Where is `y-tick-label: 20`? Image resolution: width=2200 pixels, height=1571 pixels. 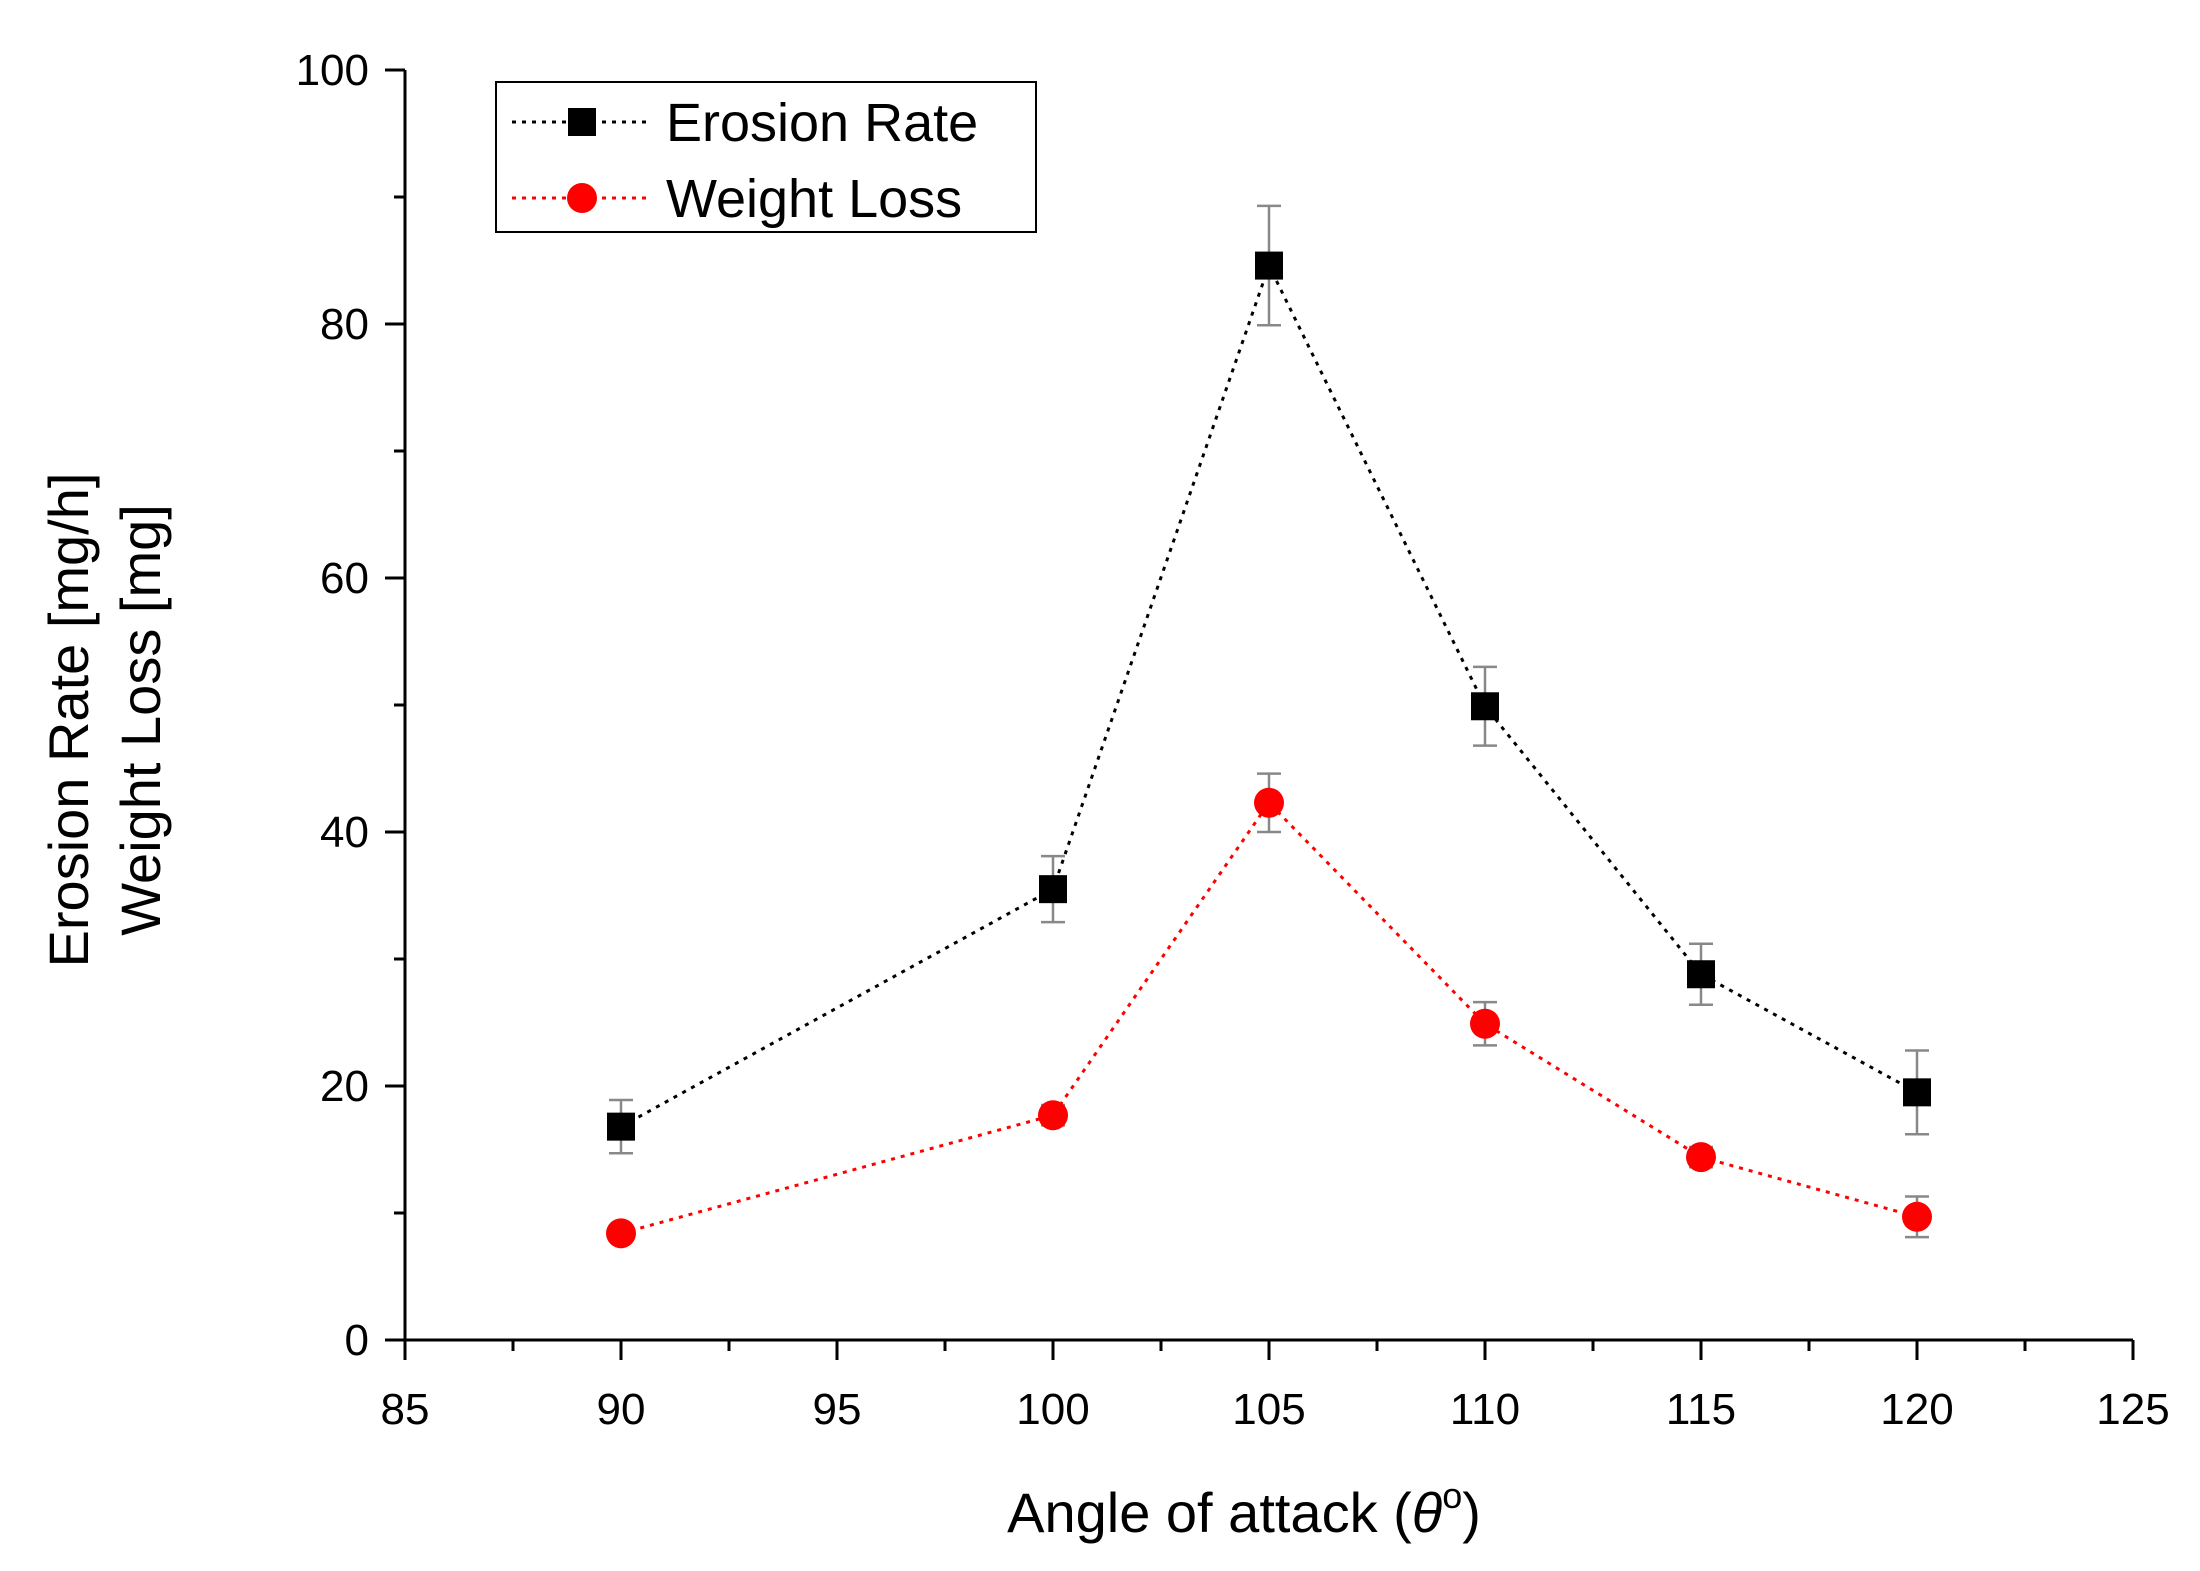
y-tick-label: 20 is located at coordinates (344, 1086).